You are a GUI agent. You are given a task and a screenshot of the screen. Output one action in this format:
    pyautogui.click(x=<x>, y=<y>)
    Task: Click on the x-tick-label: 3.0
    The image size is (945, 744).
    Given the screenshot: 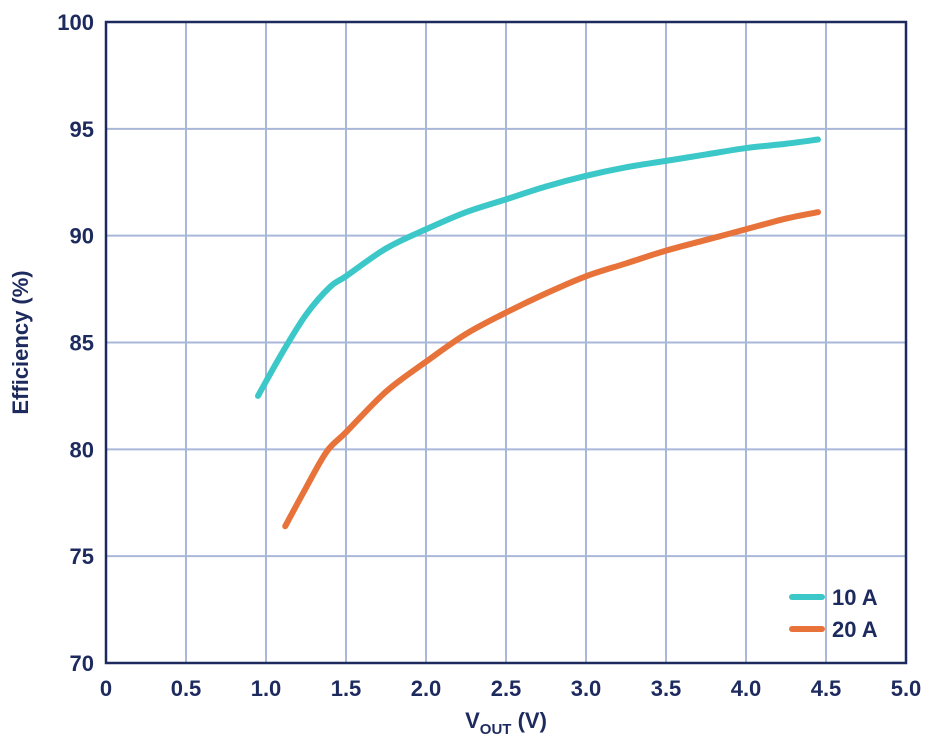 What is the action you would take?
    pyautogui.click(x=586, y=688)
    